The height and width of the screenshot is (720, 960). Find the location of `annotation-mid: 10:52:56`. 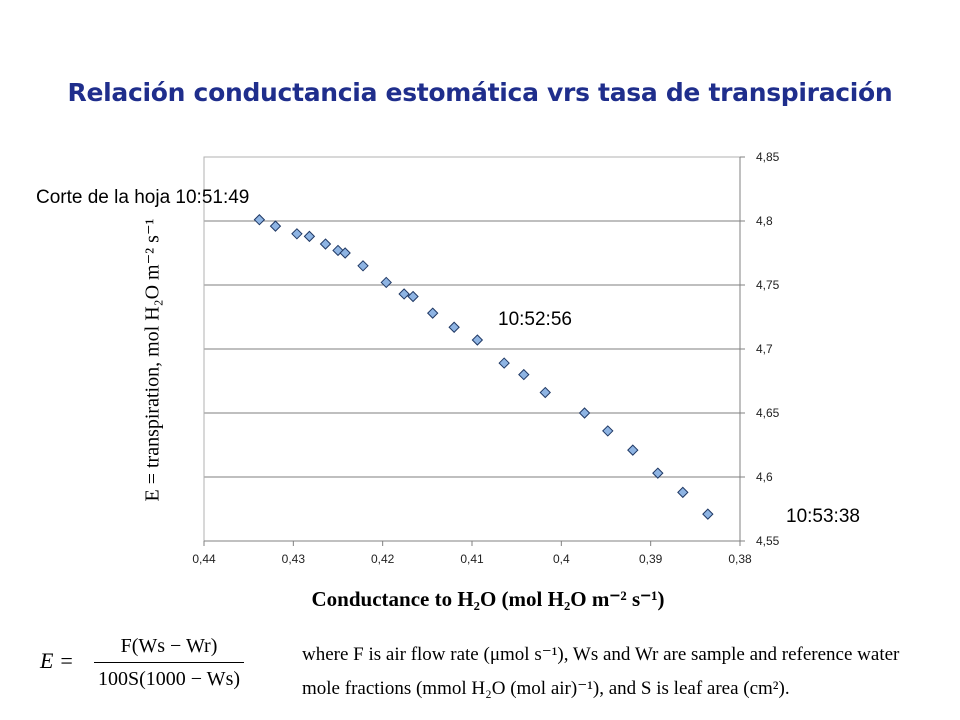

annotation-mid: 10:52:56 is located at coordinates (535, 319).